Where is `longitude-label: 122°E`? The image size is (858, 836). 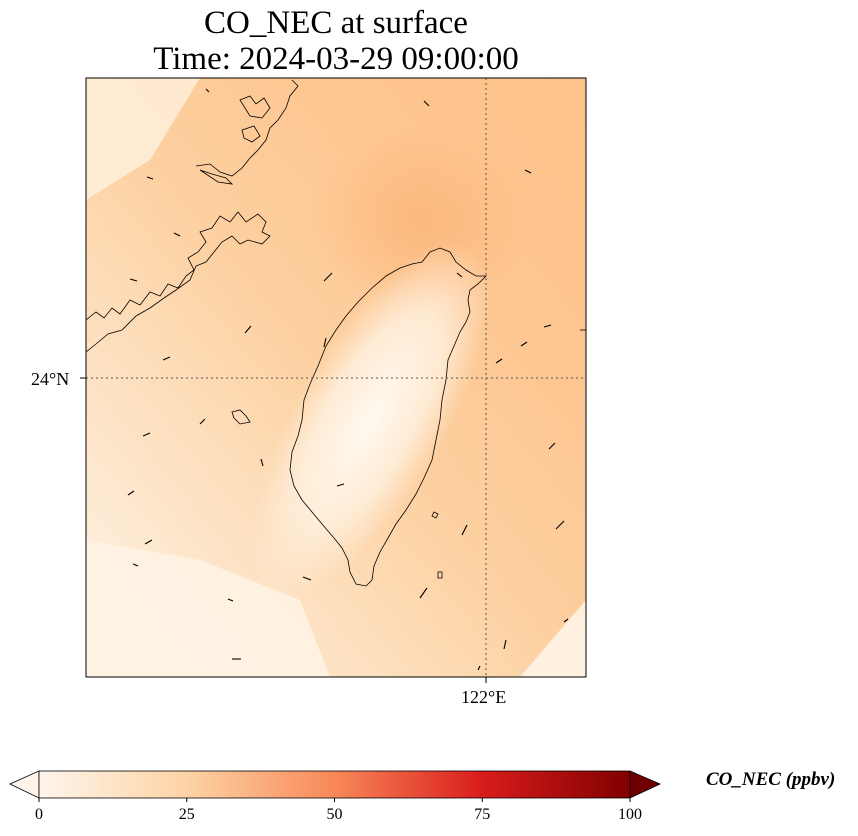 longitude-label: 122°E is located at coordinates (484, 697).